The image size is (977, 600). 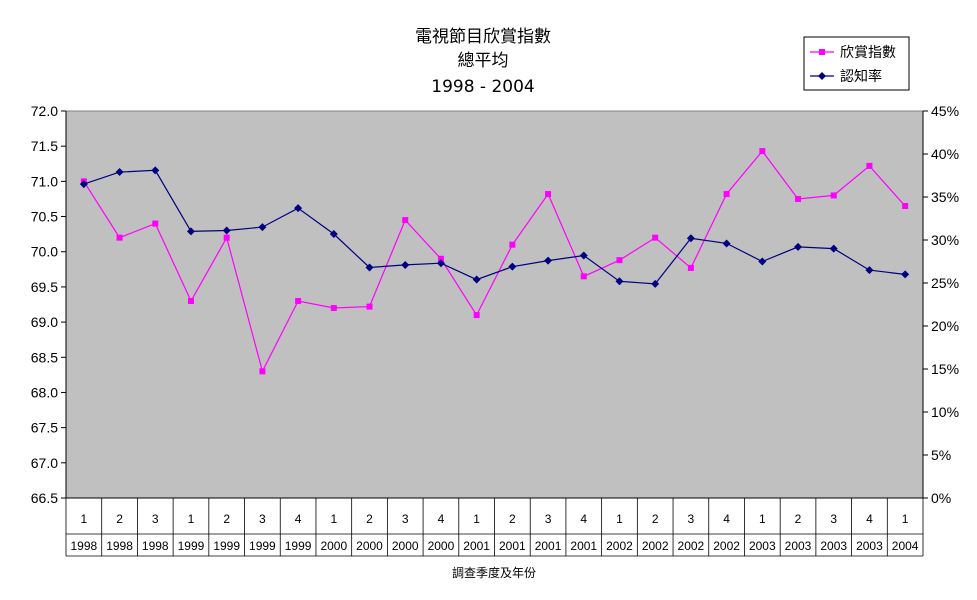 What do you see at coordinates (905, 546) in the screenshot?
I see `x-tick-label-year: 2004` at bounding box center [905, 546].